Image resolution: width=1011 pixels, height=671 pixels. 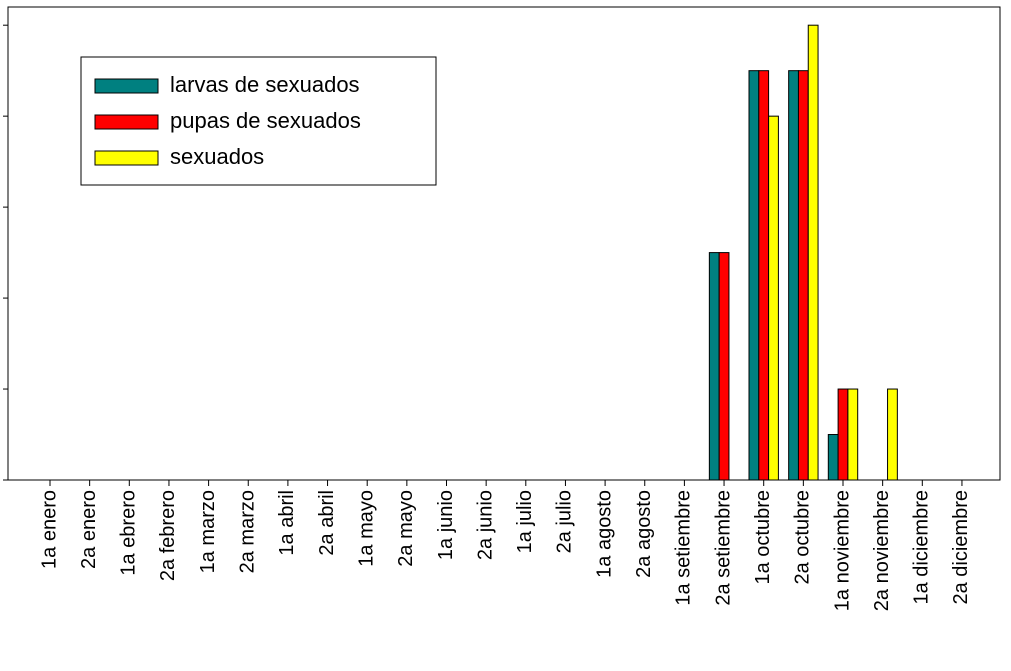 What do you see at coordinates (89, 529) in the screenshot?
I see `x-tick-label: 2a enero` at bounding box center [89, 529].